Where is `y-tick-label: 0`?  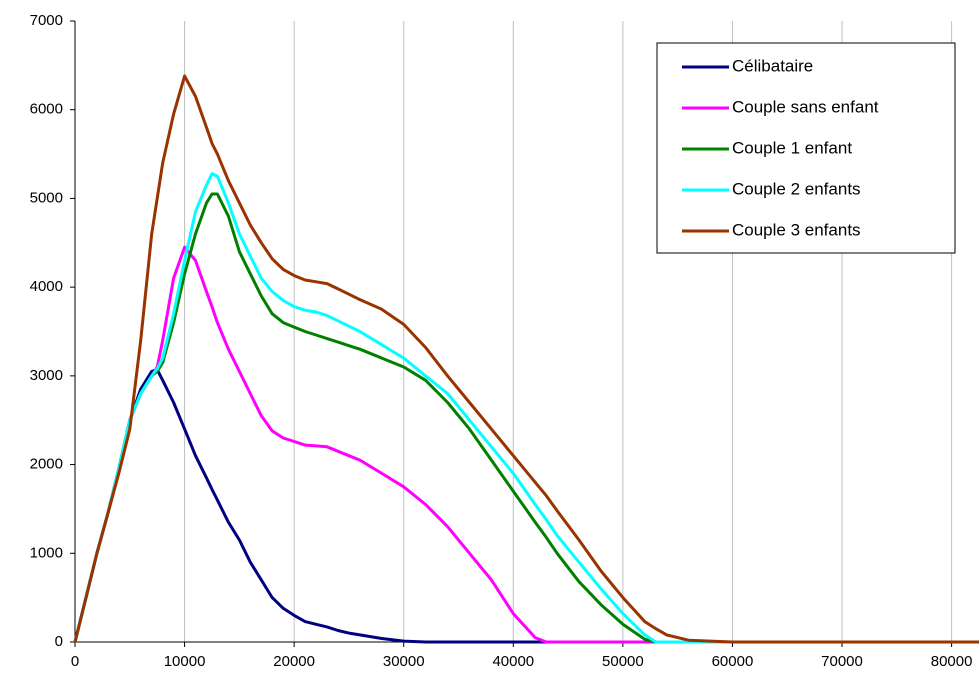 y-tick-label: 0 is located at coordinates (59, 641).